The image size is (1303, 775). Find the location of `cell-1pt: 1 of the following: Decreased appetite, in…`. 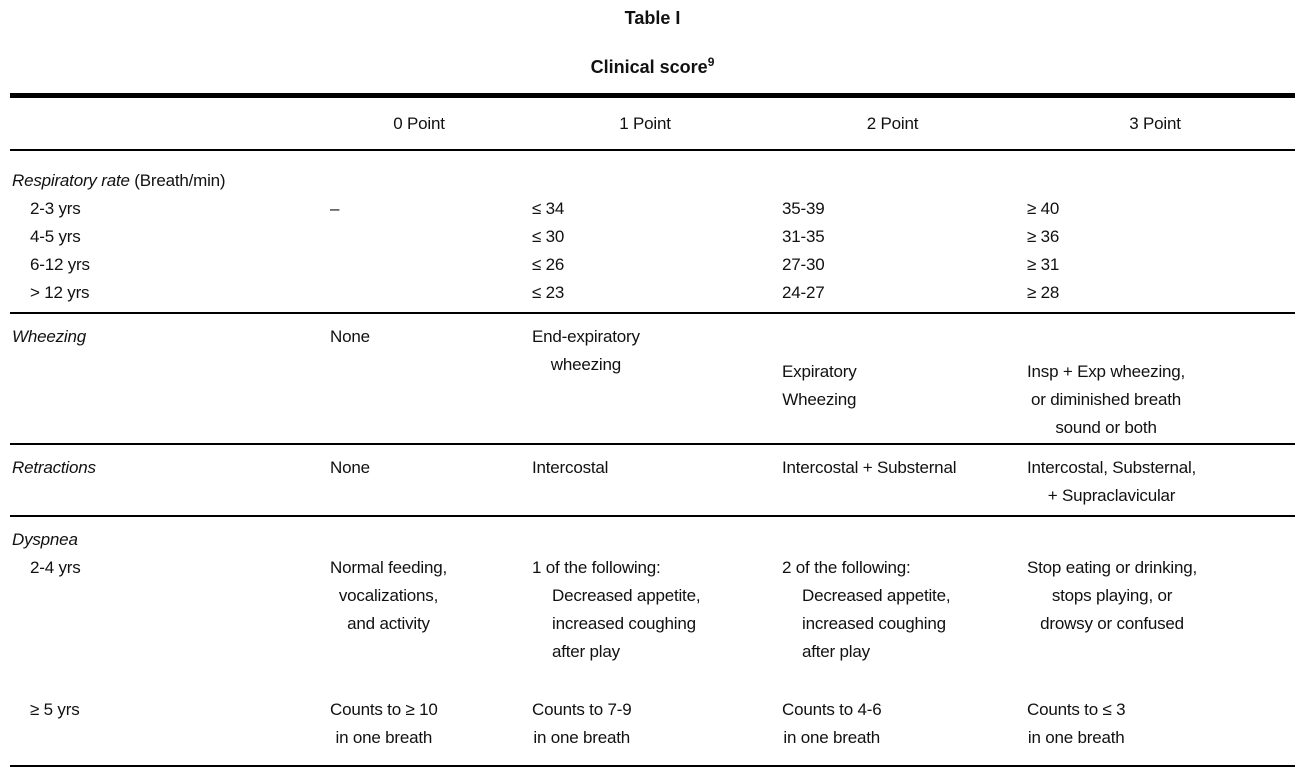

cell-1pt: 1 of the following: Decreased appetite, in… is located at coordinates (616, 609).